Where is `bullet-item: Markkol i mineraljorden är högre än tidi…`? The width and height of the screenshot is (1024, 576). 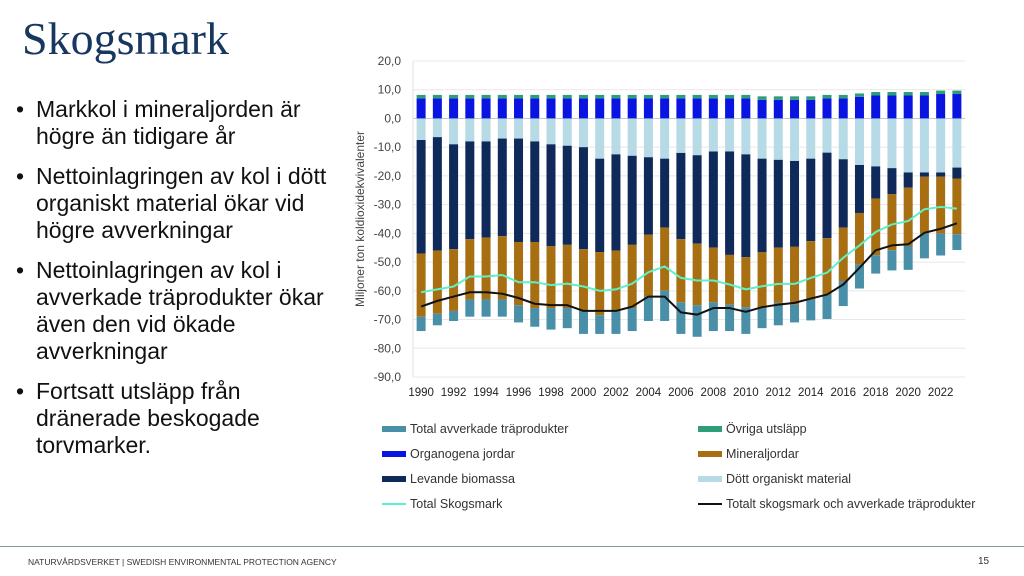 bullet-item: Markkol i mineraljorden är högre än tidi… is located at coordinates (179, 123).